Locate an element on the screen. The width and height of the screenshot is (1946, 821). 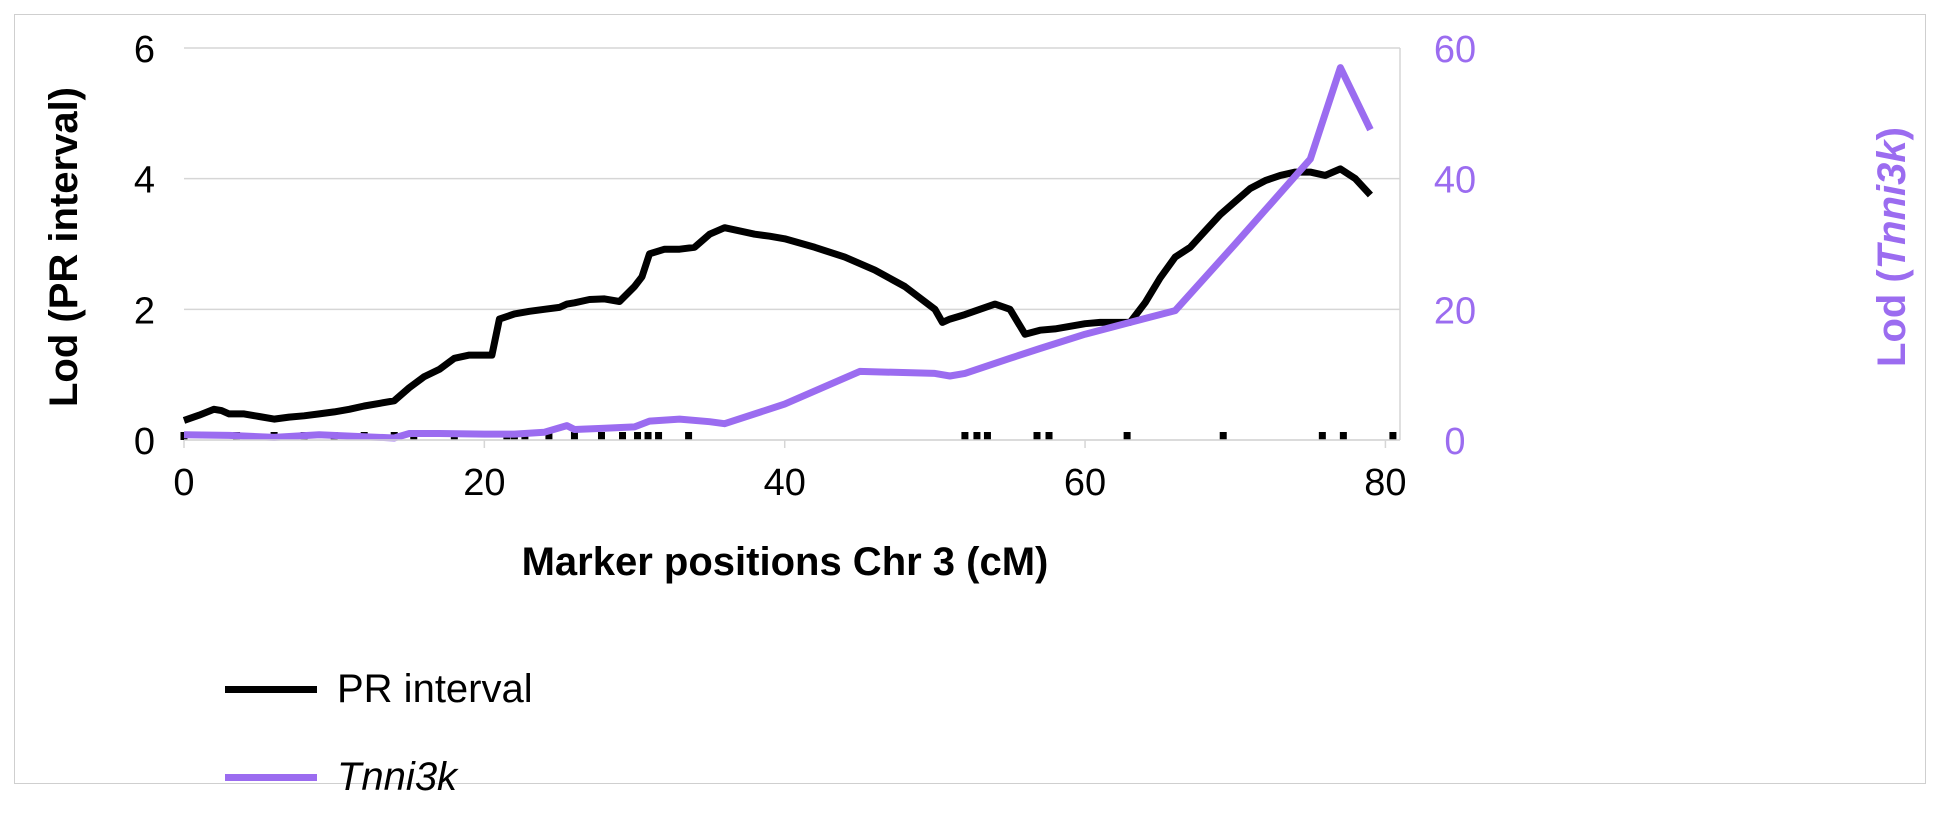
y-axis-right-label-gene: Tnni3k is located at coordinates (1892, 204).